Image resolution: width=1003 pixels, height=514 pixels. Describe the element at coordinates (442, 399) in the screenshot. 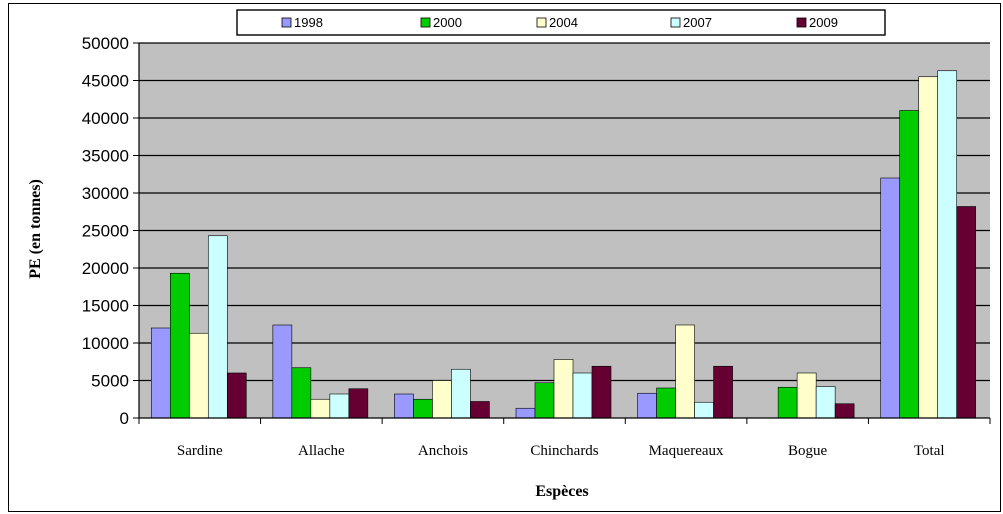

I see `bar-anchois-2004` at that location.